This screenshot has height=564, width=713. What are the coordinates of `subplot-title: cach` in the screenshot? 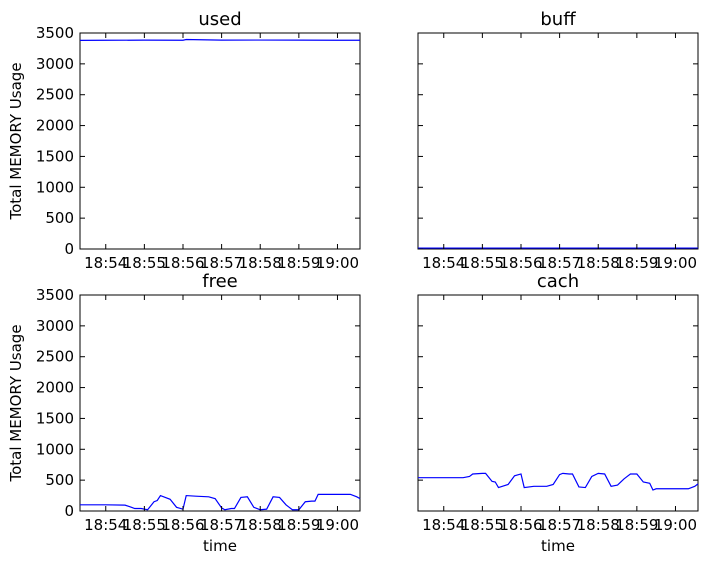 It's located at (558, 281).